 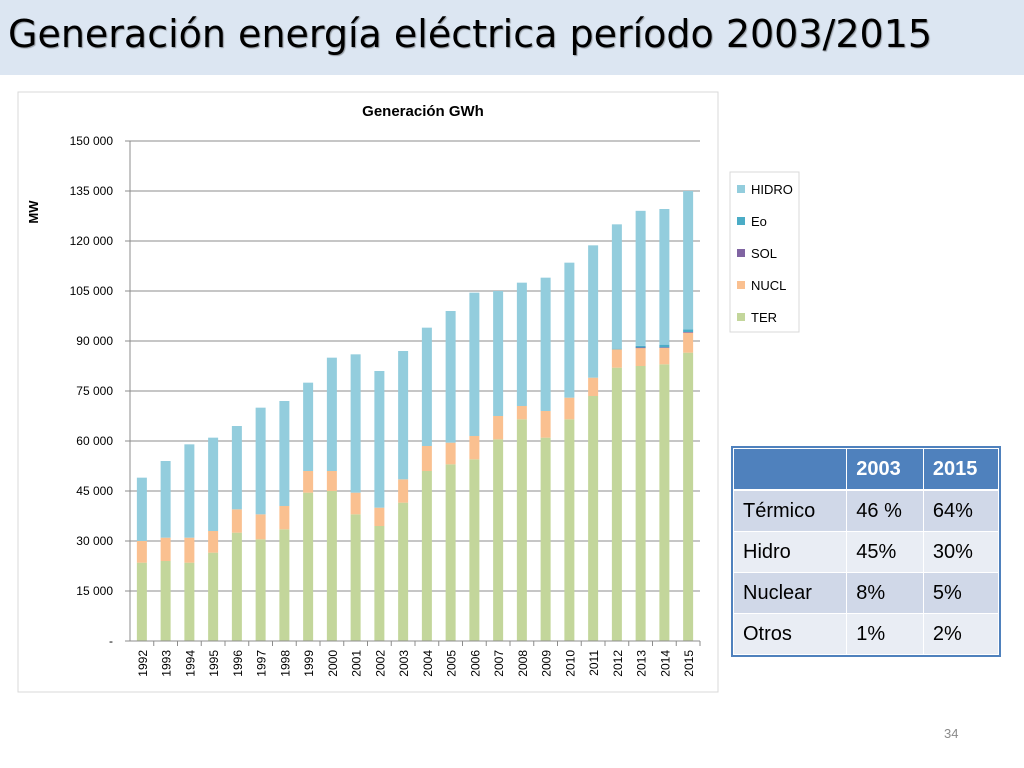 I want to click on title-band, so click(x=512, y=37).